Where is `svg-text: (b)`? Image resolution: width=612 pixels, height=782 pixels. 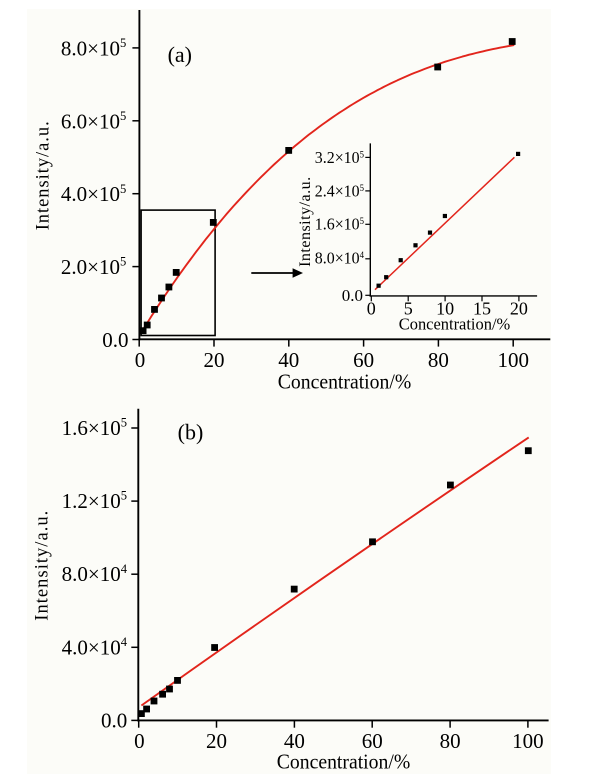 svg-text: (b) is located at coordinates (191, 431).